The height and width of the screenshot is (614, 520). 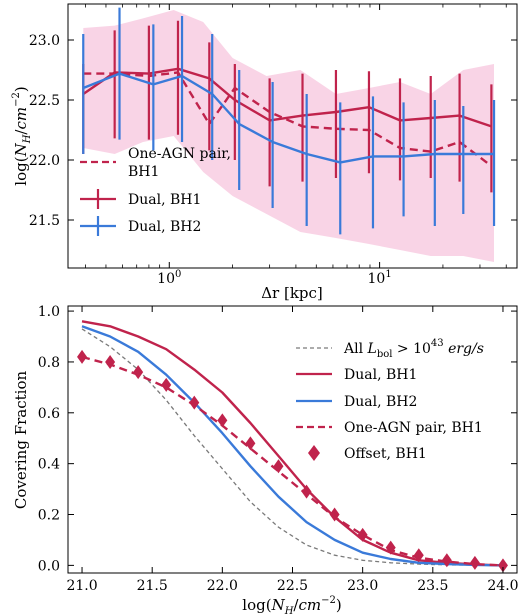 What do you see at coordinates (49, 414) in the screenshot?
I see `bot-ytick-label-0.6: 0.6` at bounding box center [49, 414].